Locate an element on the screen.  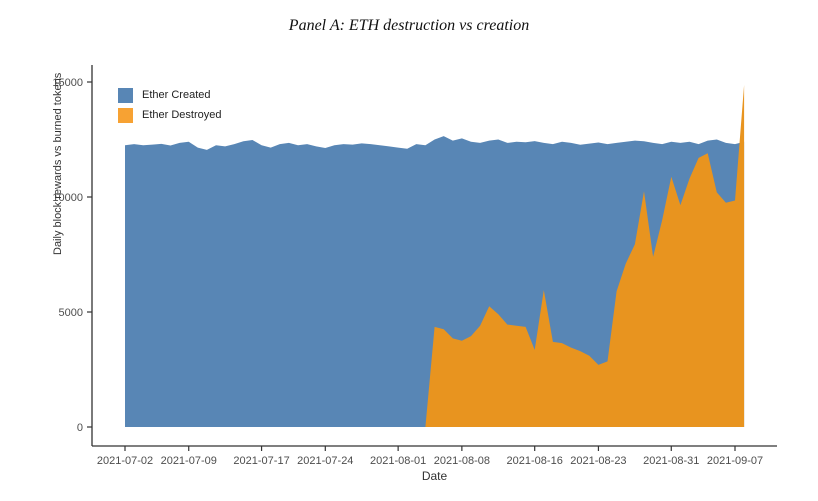
x-tick-label: 2021-08-31 is located at coordinates (671, 461).